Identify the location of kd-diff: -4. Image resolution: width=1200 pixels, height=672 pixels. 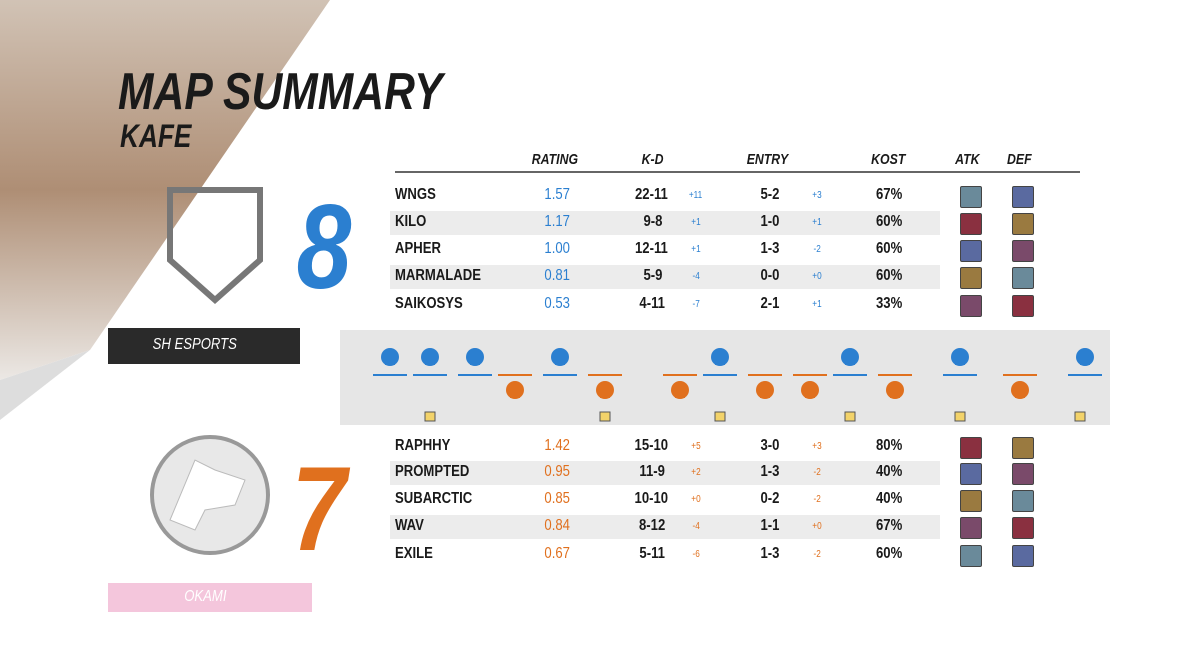
(696, 276).